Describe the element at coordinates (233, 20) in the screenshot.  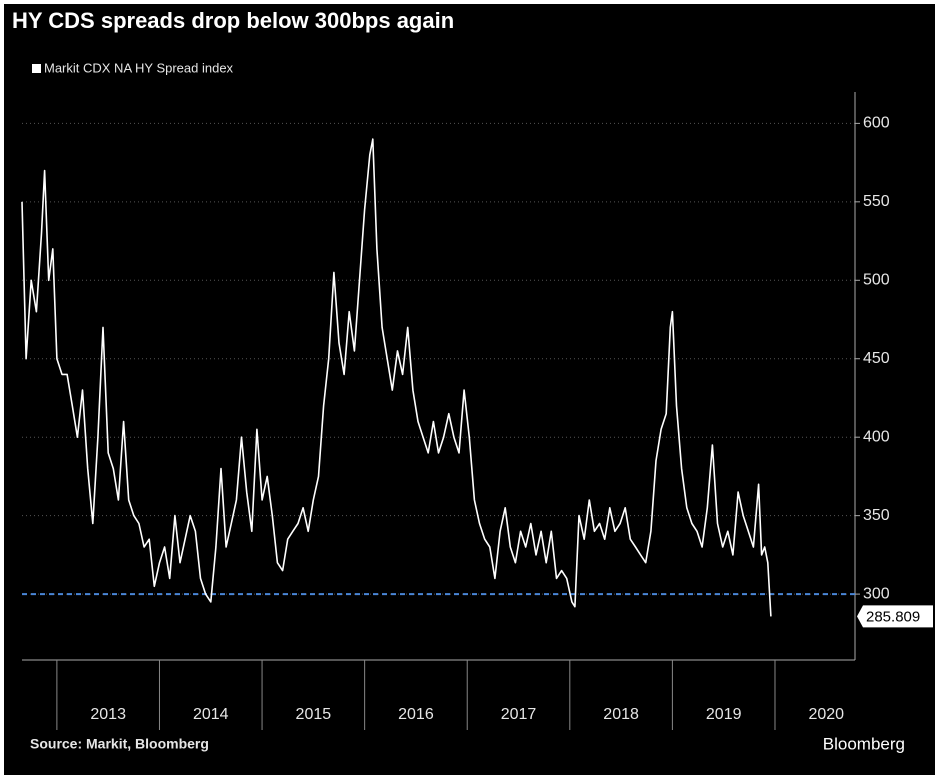
I see `chart-title: HY CDS spreads drop below 300bps again` at that location.